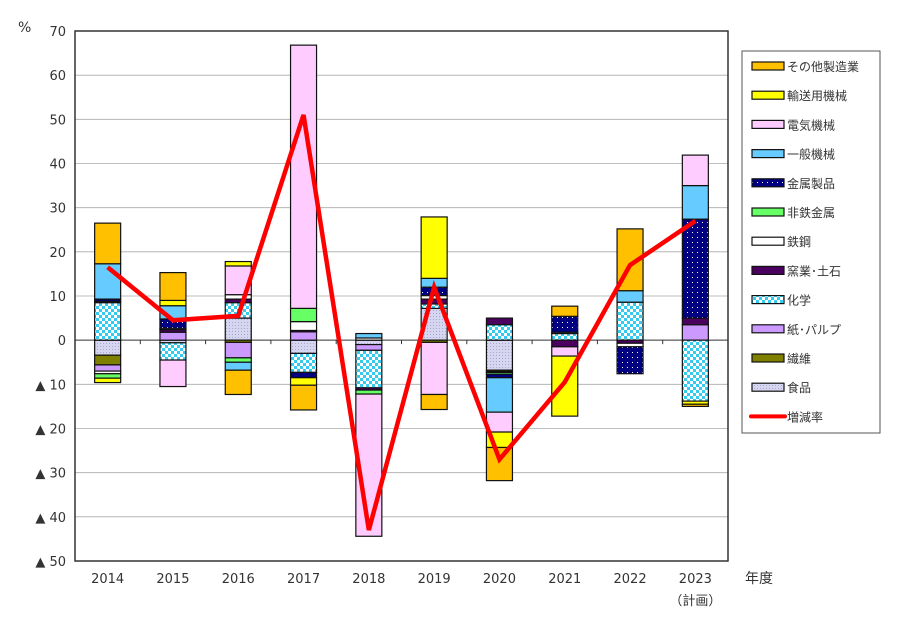 The image size is (912, 624). Describe the element at coordinates (811, 183) in the screenshot. I see `legend-label: 金属製品` at that location.